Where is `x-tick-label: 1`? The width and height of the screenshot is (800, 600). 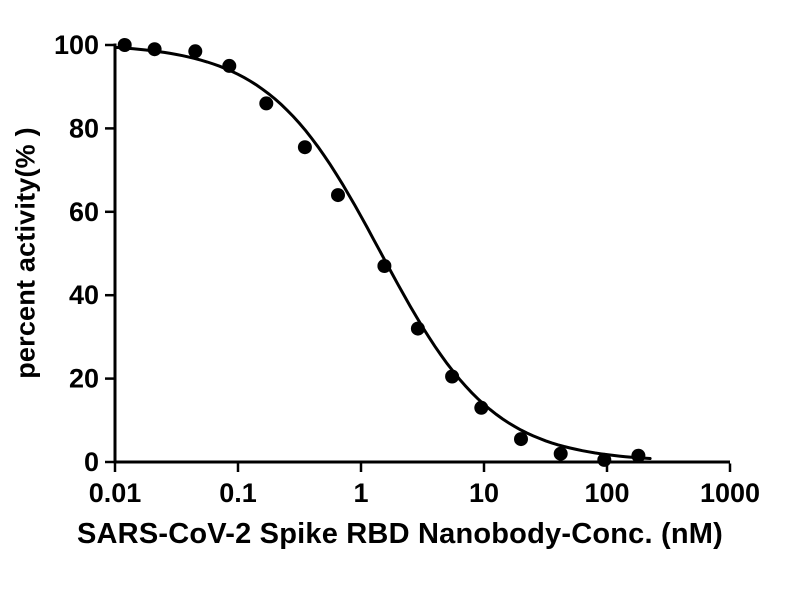
x-tick-label: 1 is located at coordinates (360, 493).